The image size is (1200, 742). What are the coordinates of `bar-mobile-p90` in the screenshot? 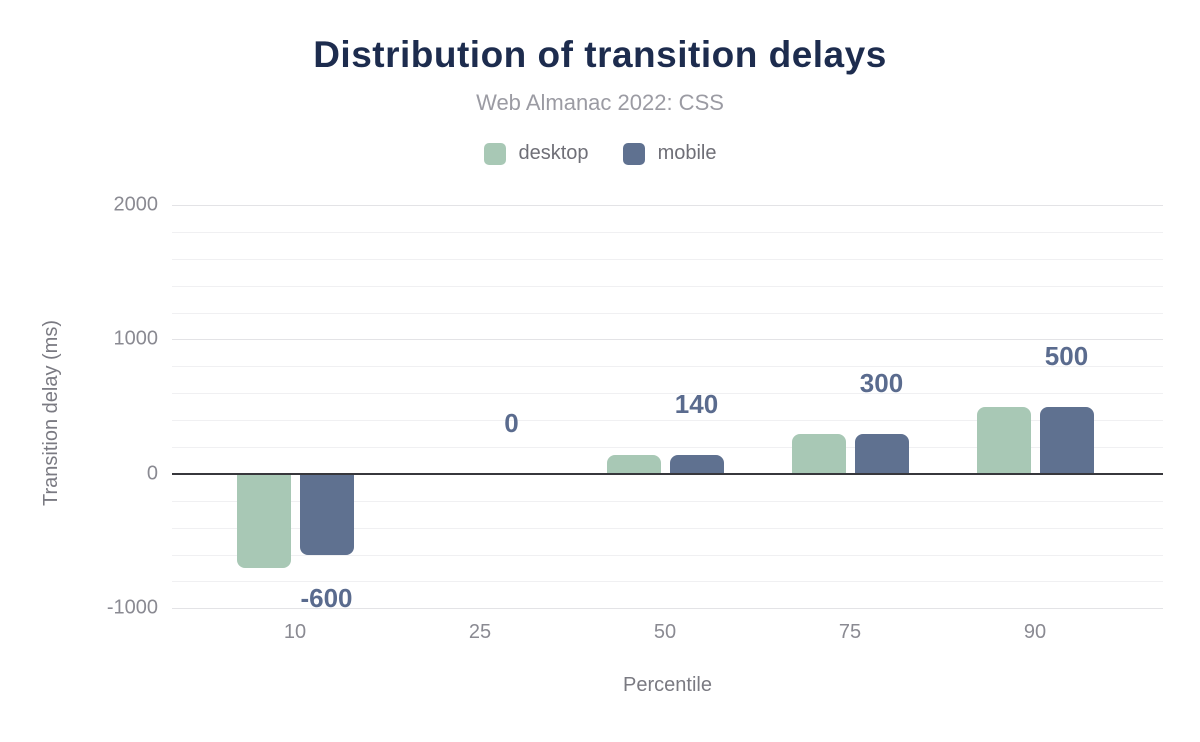 It's located at (1066, 440).